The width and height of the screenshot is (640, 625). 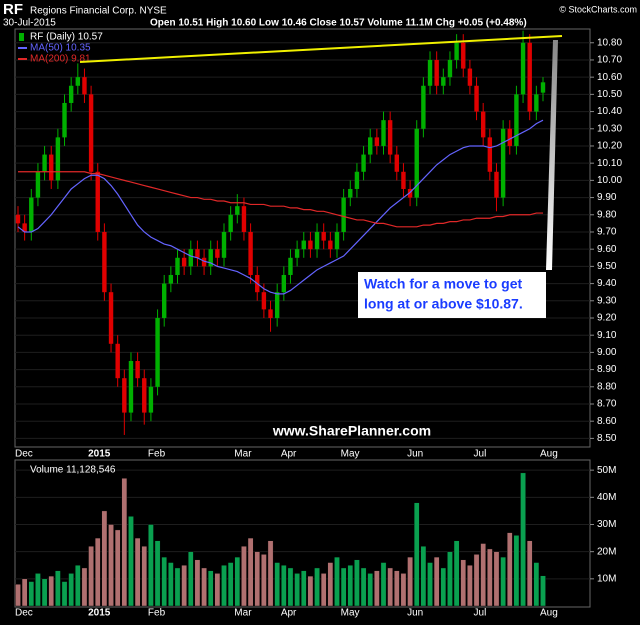 I want to click on trend-line, so click(x=321, y=49).